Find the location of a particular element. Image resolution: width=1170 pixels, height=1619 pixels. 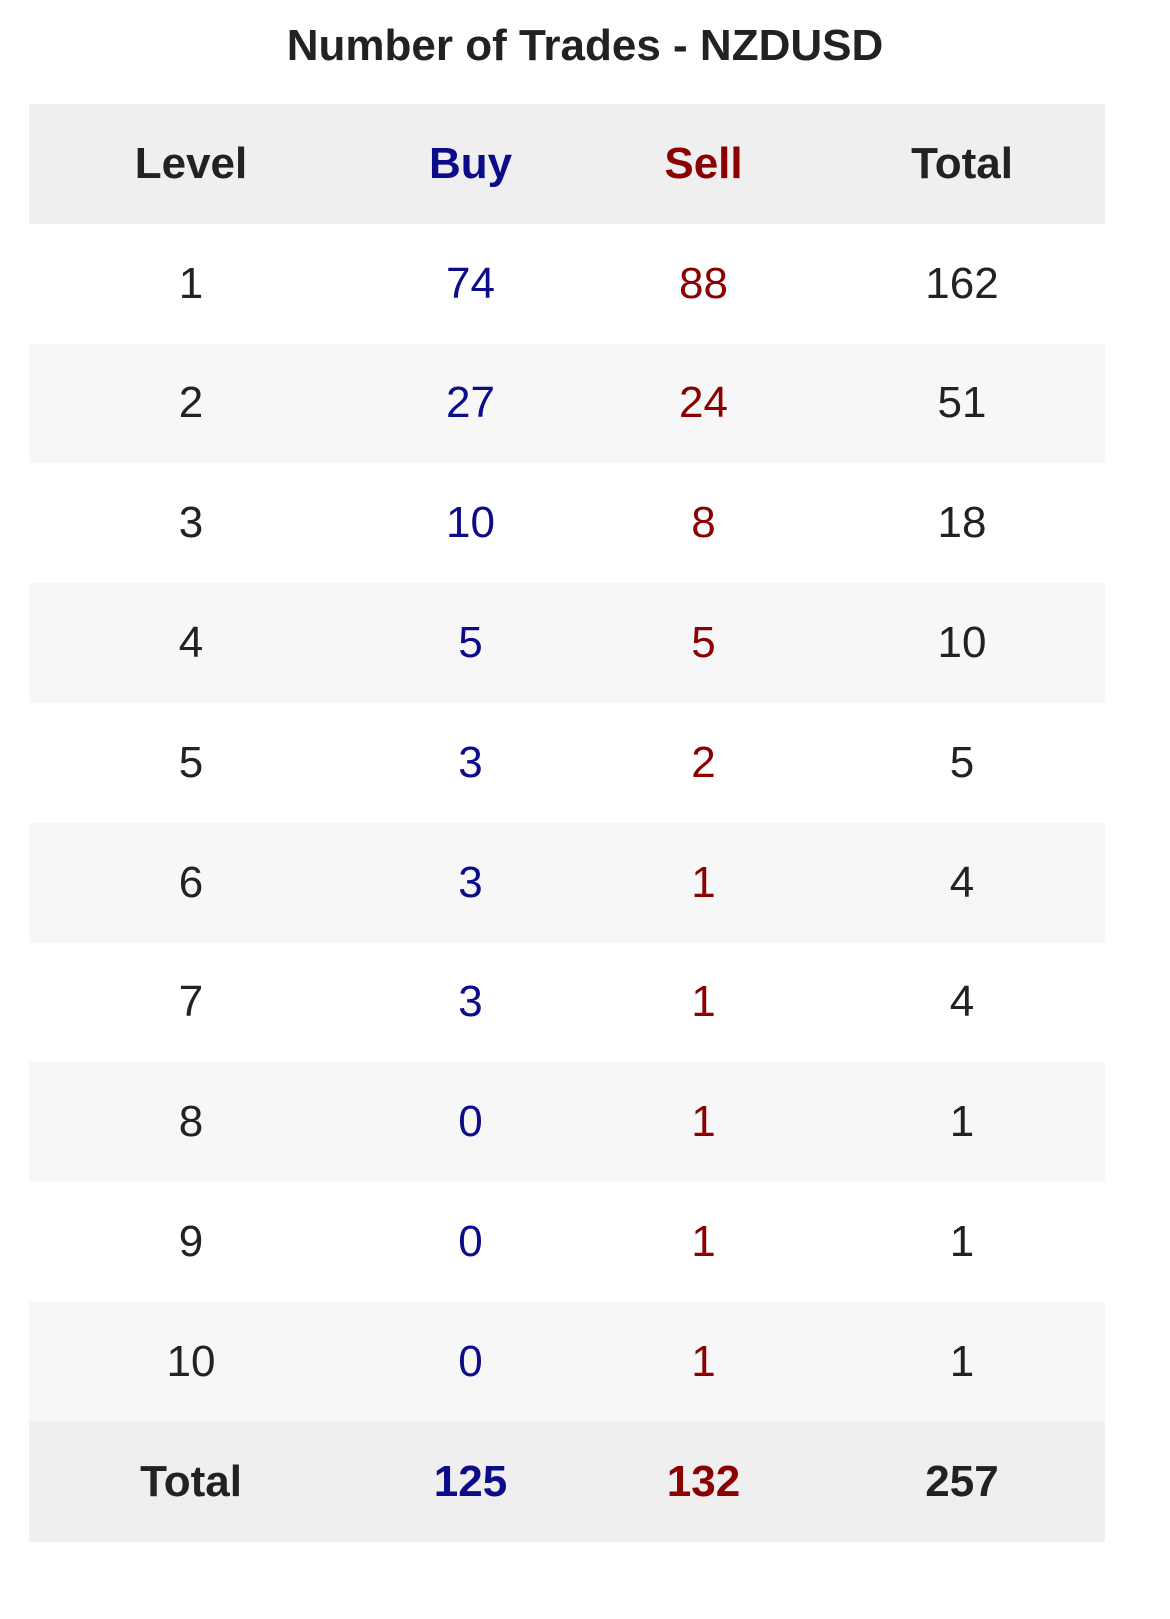

cell-level: 4 is located at coordinates (191, 643).